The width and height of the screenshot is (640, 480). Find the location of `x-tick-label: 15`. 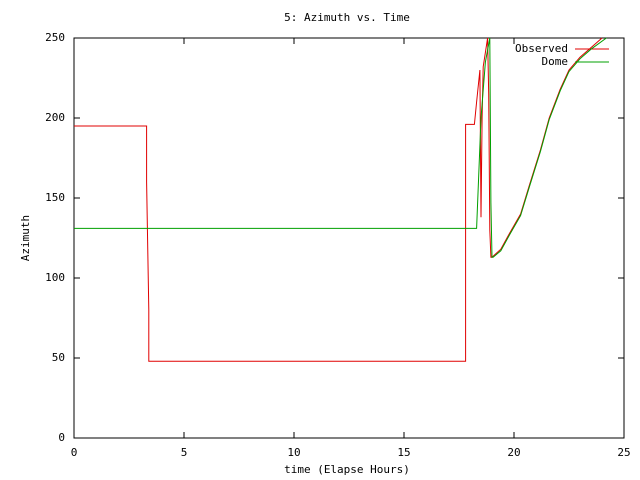

x-tick-label: 15 is located at coordinates (403, 452).